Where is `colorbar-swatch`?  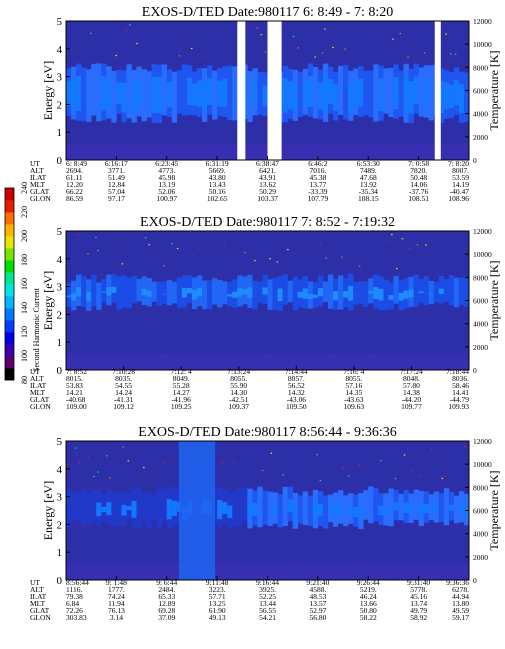
colorbar-swatch is located at coordinates (9, 218).